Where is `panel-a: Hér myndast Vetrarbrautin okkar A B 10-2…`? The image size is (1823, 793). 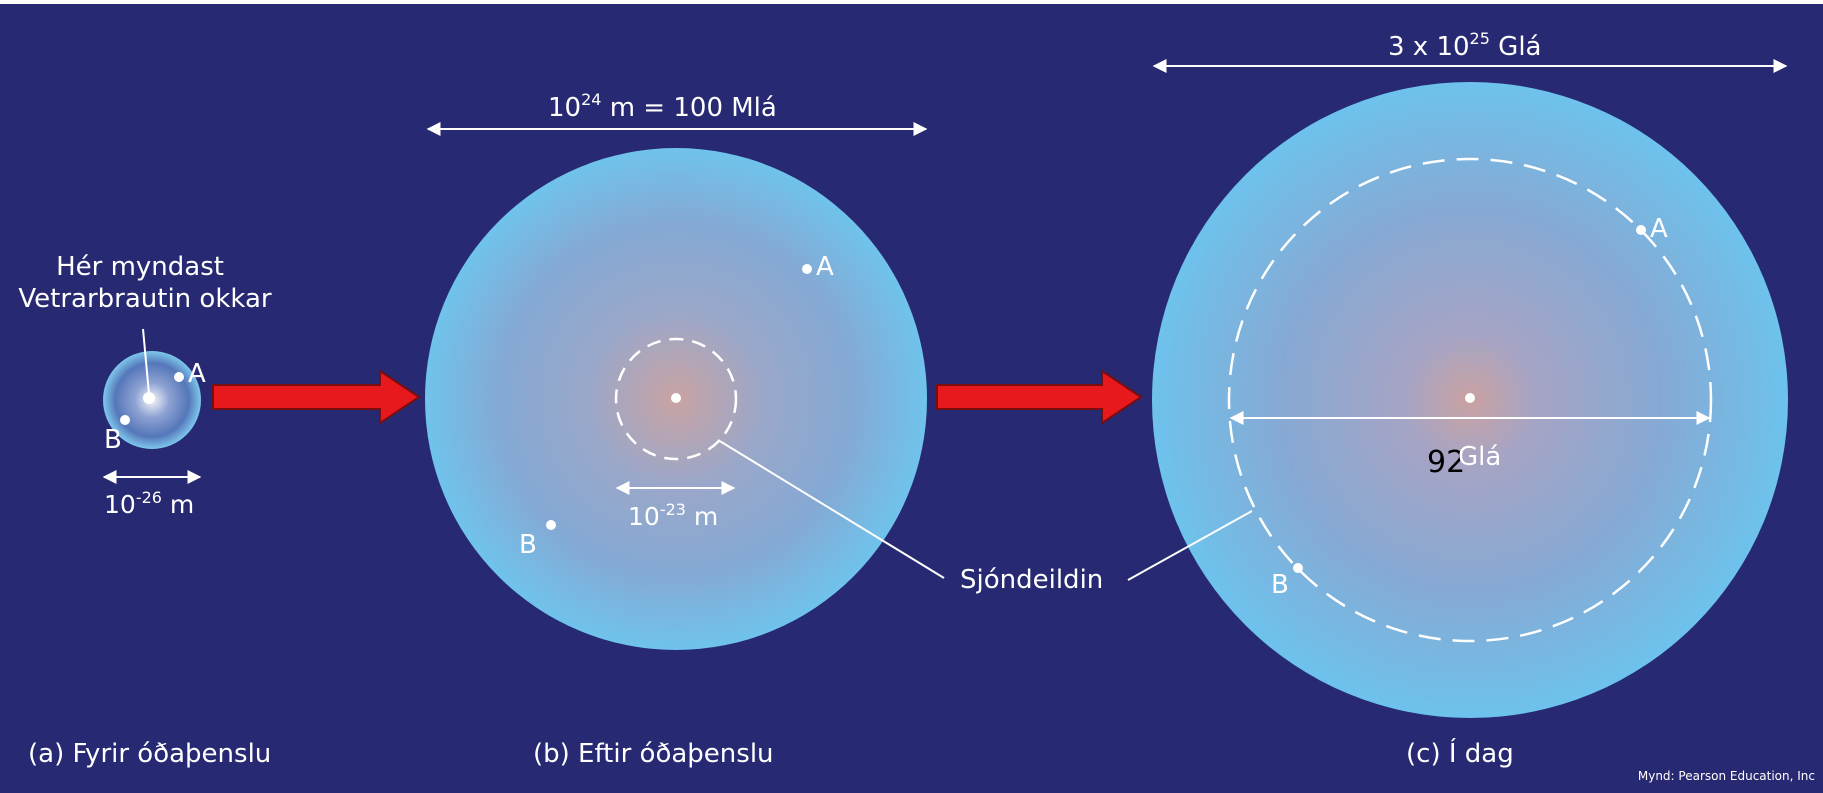
panel-a: Hér myndast Vetrarbrautin okkar A B 10-2… is located at coordinates (145, 510).